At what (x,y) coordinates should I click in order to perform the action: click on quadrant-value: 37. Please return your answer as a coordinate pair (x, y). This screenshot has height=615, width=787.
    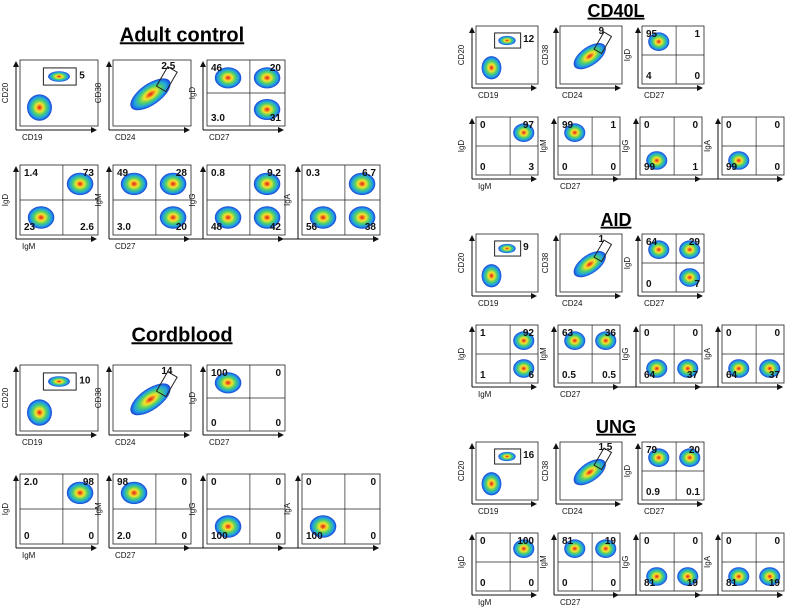
    Looking at the image, I should click on (693, 375).